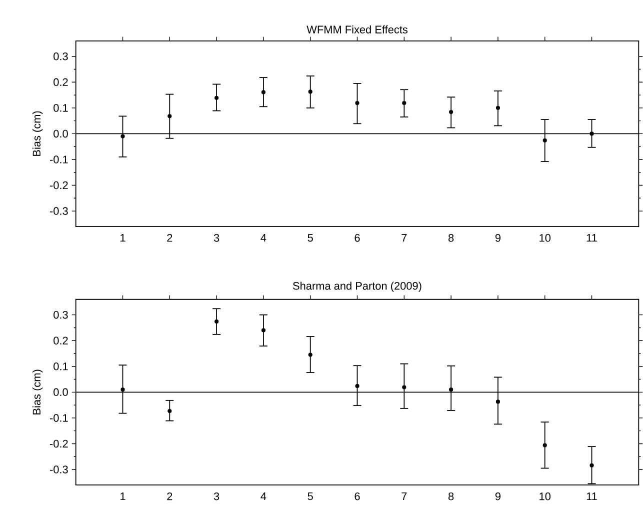 The height and width of the screenshot is (508, 643). What do you see at coordinates (357, 287) in the screenshot?
I see `chart-title: Sharma and Parton (2009)` at bounding box center [357, 287].